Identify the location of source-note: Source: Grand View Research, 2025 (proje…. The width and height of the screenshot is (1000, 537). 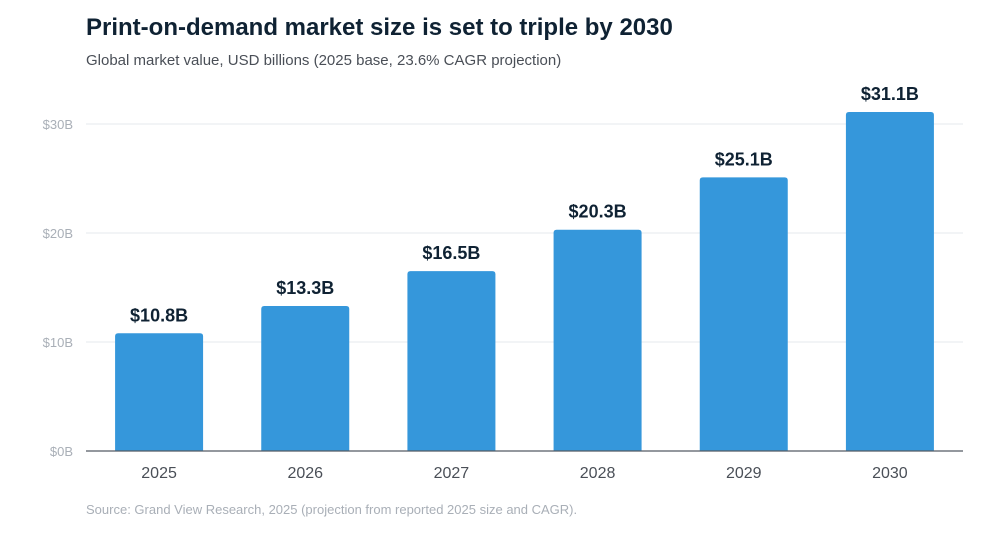
(332, 509).